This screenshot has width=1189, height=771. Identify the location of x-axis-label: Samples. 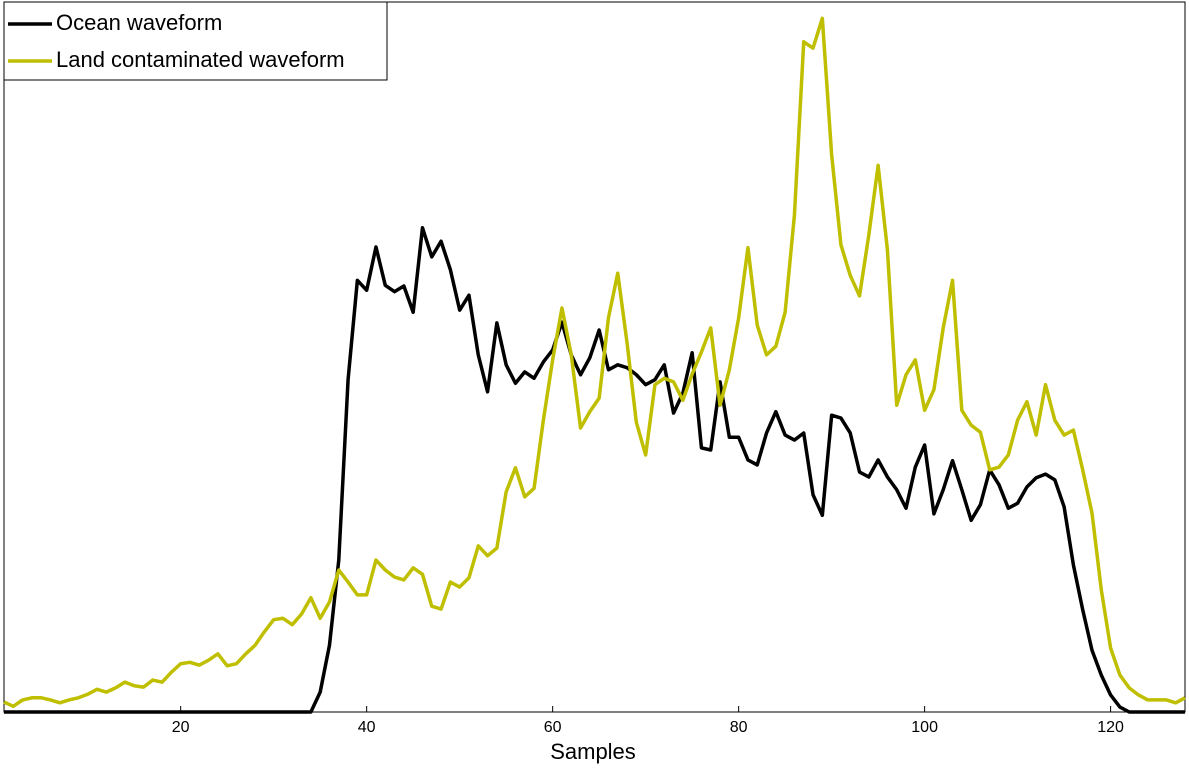
(593, 751).